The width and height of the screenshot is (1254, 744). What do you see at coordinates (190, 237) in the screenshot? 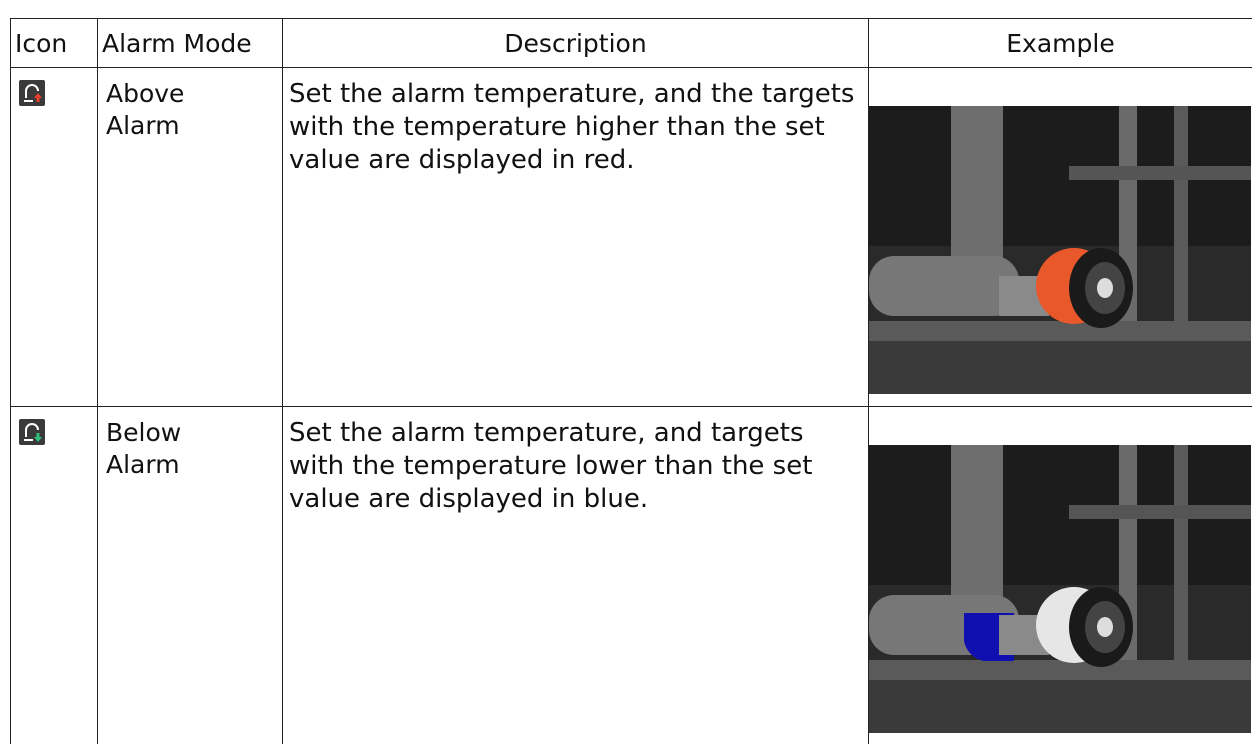
I see `mode-cell: Above Alarm` at bounding box center [190, 237].